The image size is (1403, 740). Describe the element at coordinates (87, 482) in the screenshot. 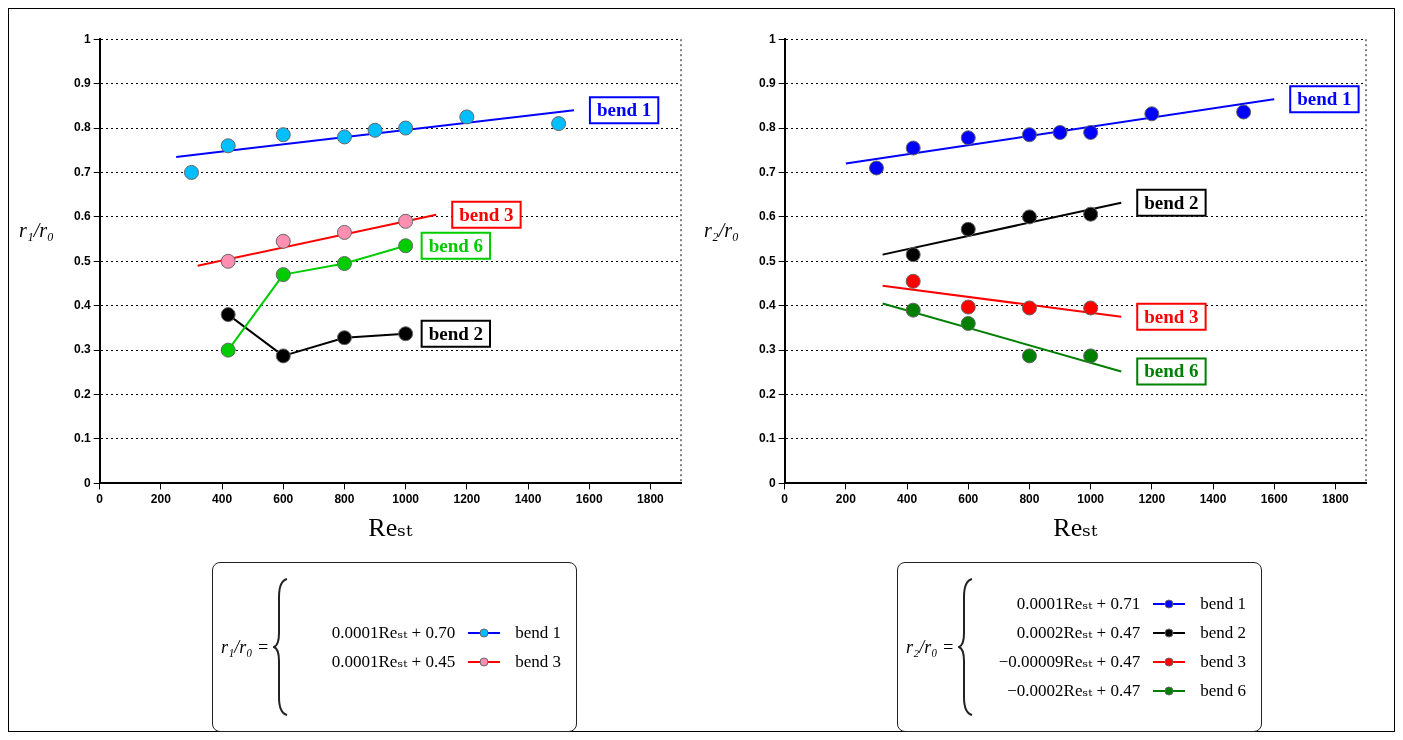

I see `y-tick-label: 0` at that location.